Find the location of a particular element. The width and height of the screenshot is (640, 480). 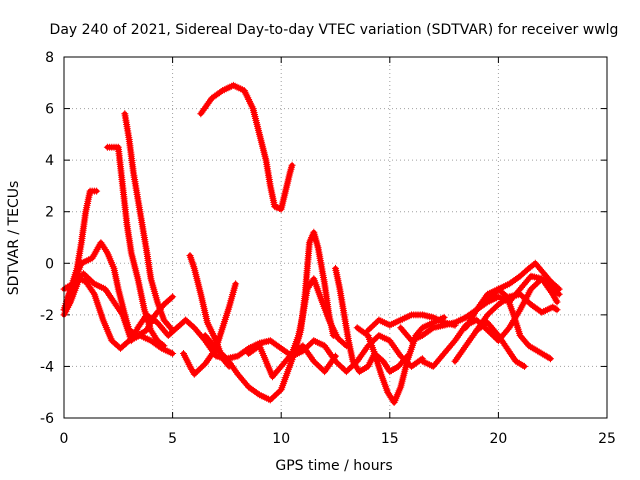

series-sat-n is located at coordinates (371, 320).